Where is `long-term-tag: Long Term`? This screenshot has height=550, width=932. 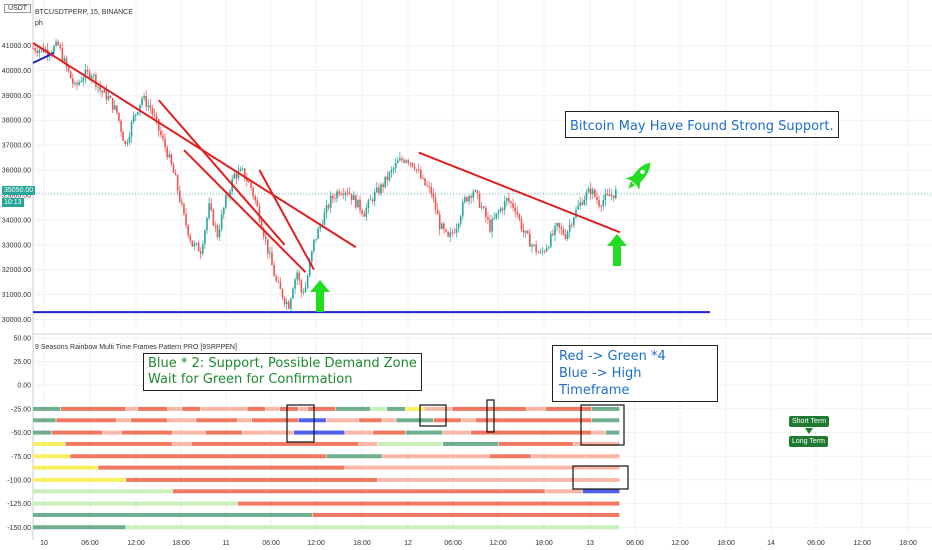 long-term-tag: Long Term is located at coordinates (808, 441).